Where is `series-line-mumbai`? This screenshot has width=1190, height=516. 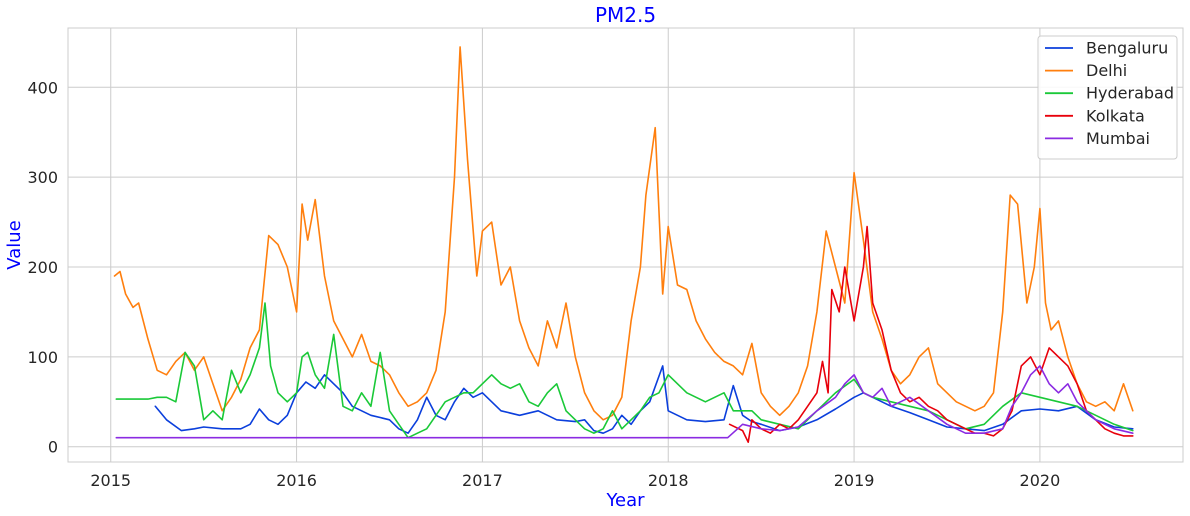
series-line-mumbai is located at coordinates (624, 402).